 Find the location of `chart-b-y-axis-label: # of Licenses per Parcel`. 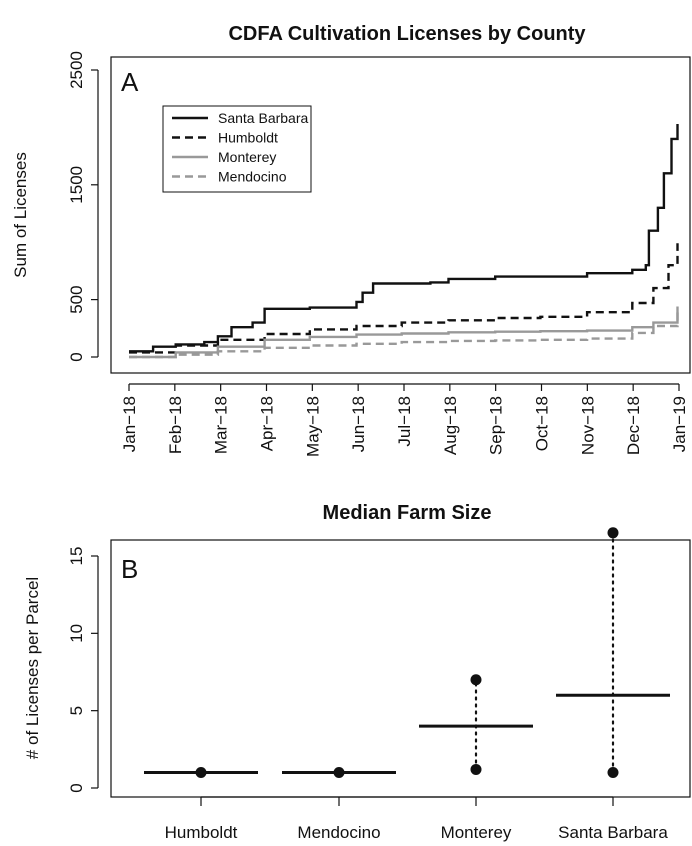

chart-b-y-axis-label: # of Licenses per Parcel is located at coordinates (32, 668).